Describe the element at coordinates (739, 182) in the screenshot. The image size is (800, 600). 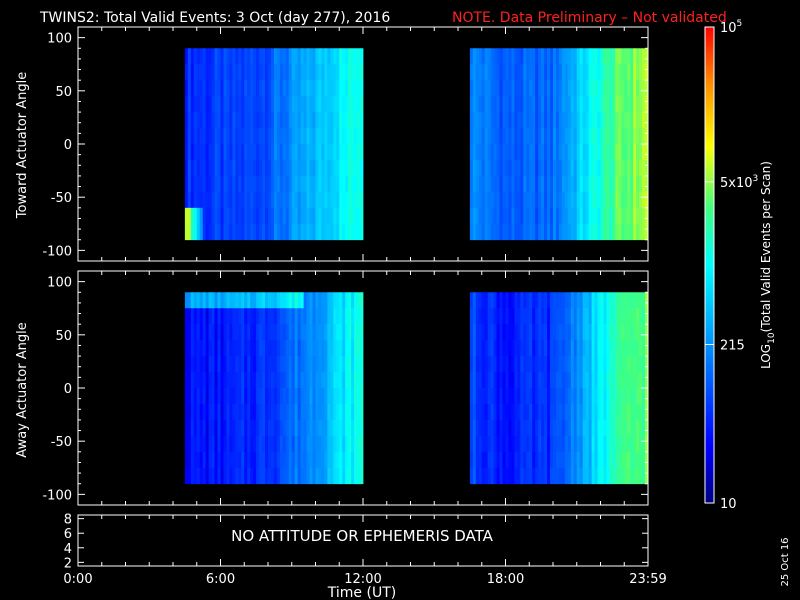
I see `colorbar-tick-label: 5x10³` at that location.